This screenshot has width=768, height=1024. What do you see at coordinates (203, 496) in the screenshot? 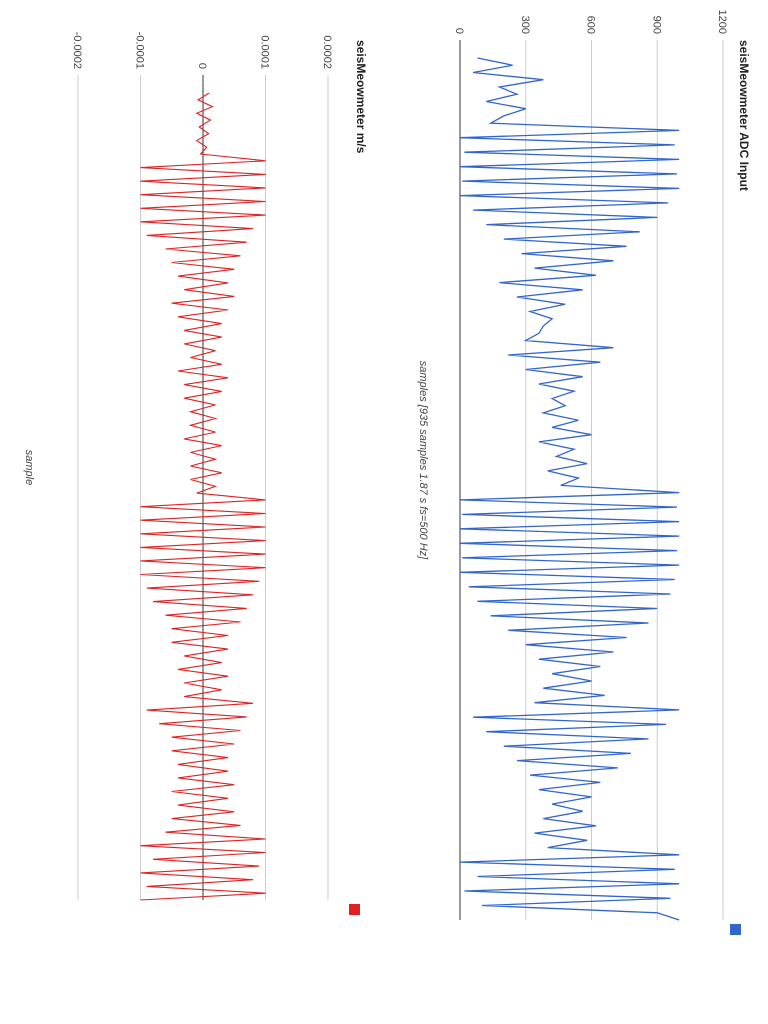
I see `velocity-series-line` at bounding box center [203, 496].